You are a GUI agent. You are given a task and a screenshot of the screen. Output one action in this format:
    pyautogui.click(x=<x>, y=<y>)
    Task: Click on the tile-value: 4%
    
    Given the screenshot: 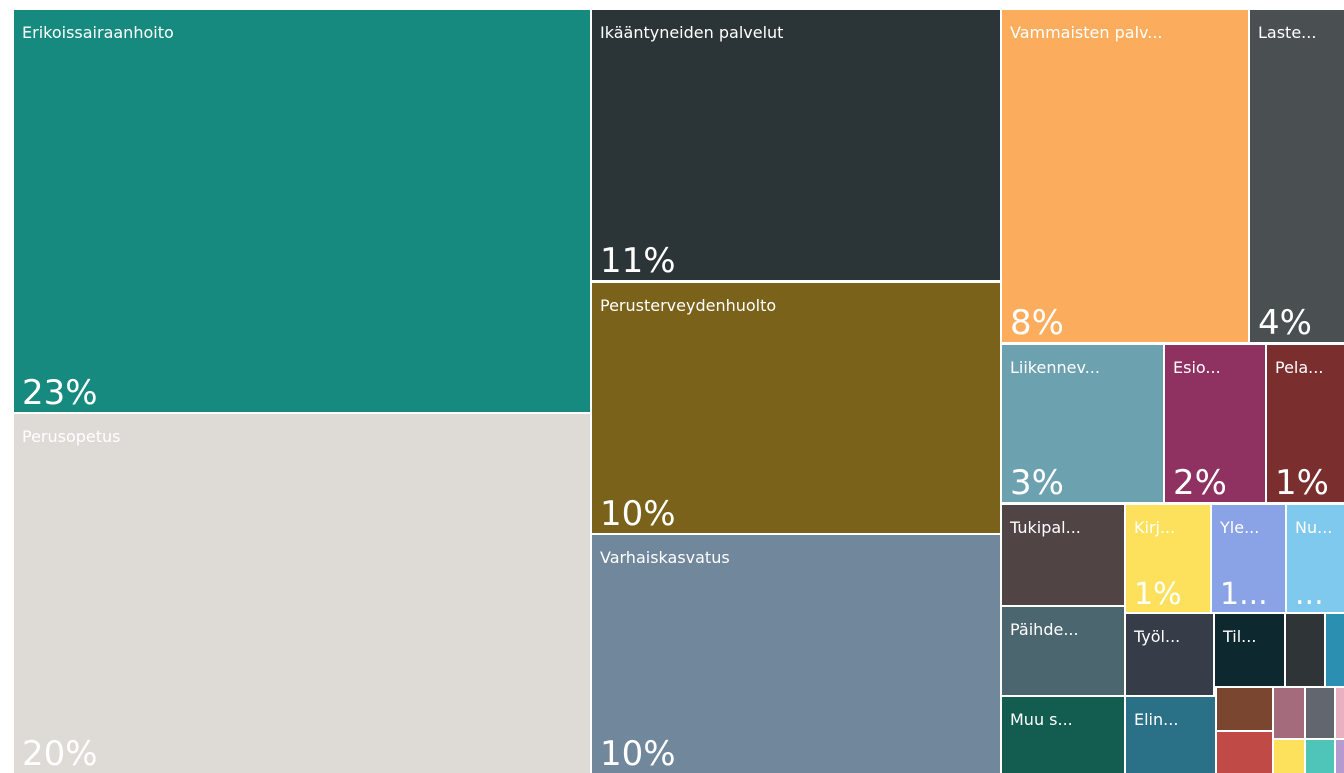 What is the action you would take?
    pyautogui.click(x=1285, y=323)
    